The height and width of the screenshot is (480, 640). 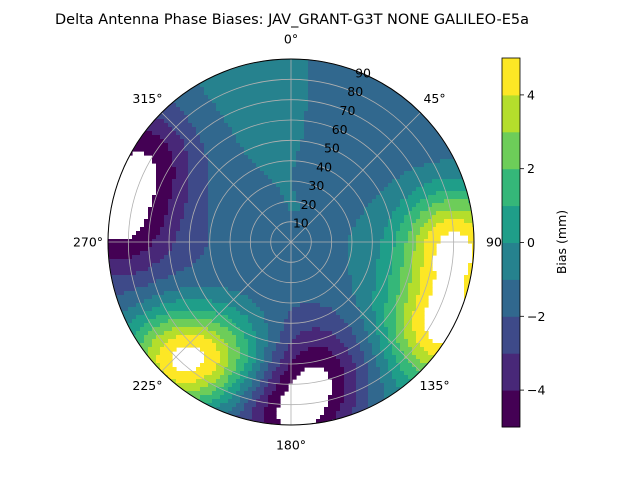 What do you see at coordinates (532, 242) in the screenshot?
I see `colorbar-ticks: −4 −2 0 2 4` at bounding box center [532, 242].